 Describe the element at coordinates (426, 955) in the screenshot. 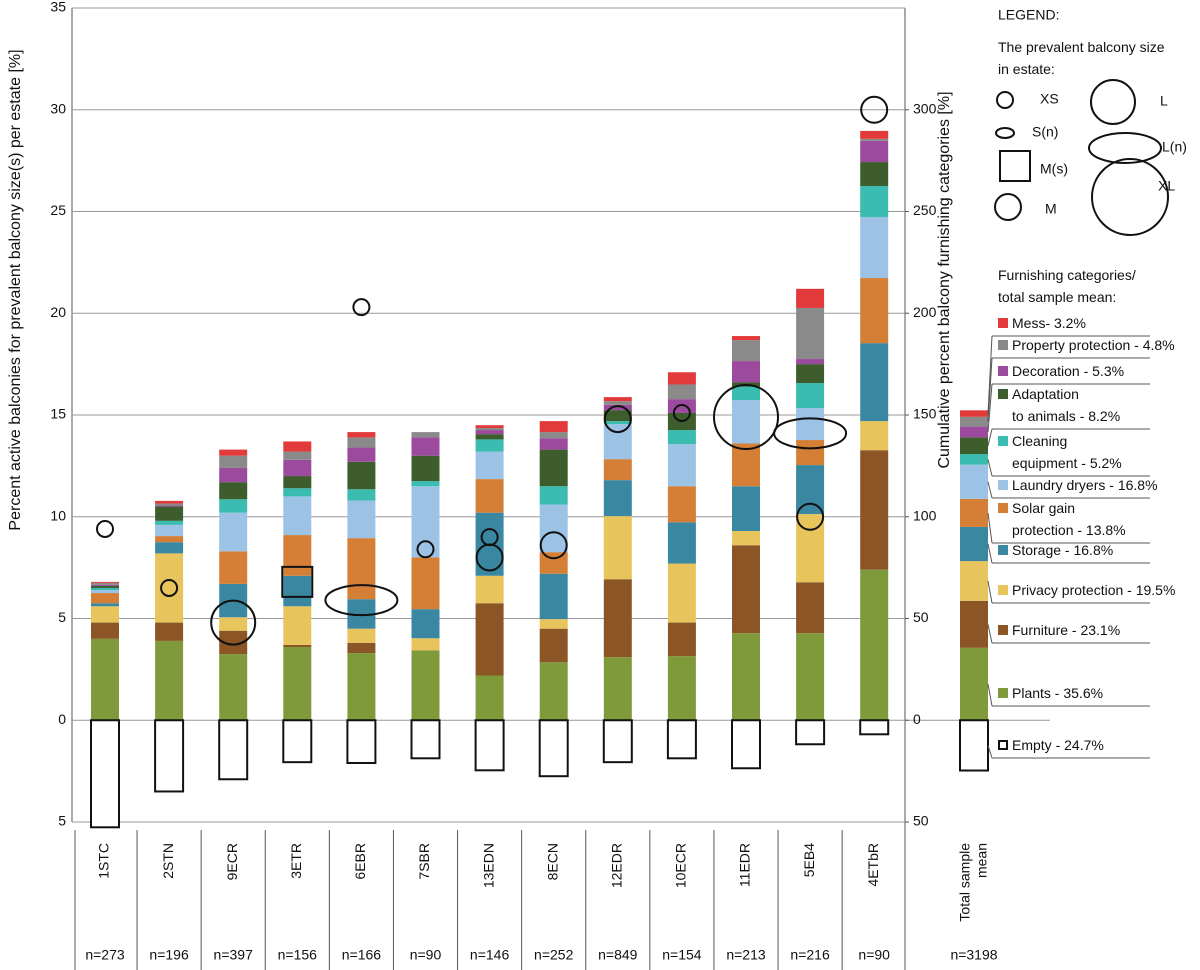

I see `sample-size: n=90` at that location.